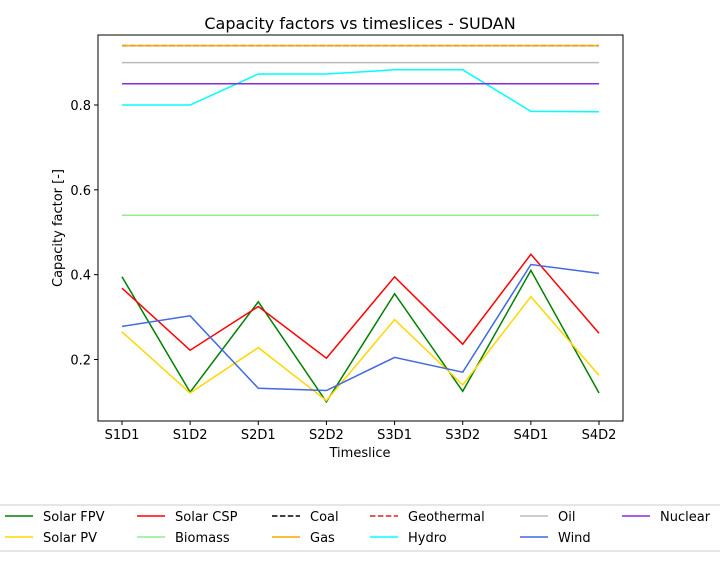 This screenshot has width=720, height=580. I want to click on x-axis-label: Timeslice, so click(360, 453).